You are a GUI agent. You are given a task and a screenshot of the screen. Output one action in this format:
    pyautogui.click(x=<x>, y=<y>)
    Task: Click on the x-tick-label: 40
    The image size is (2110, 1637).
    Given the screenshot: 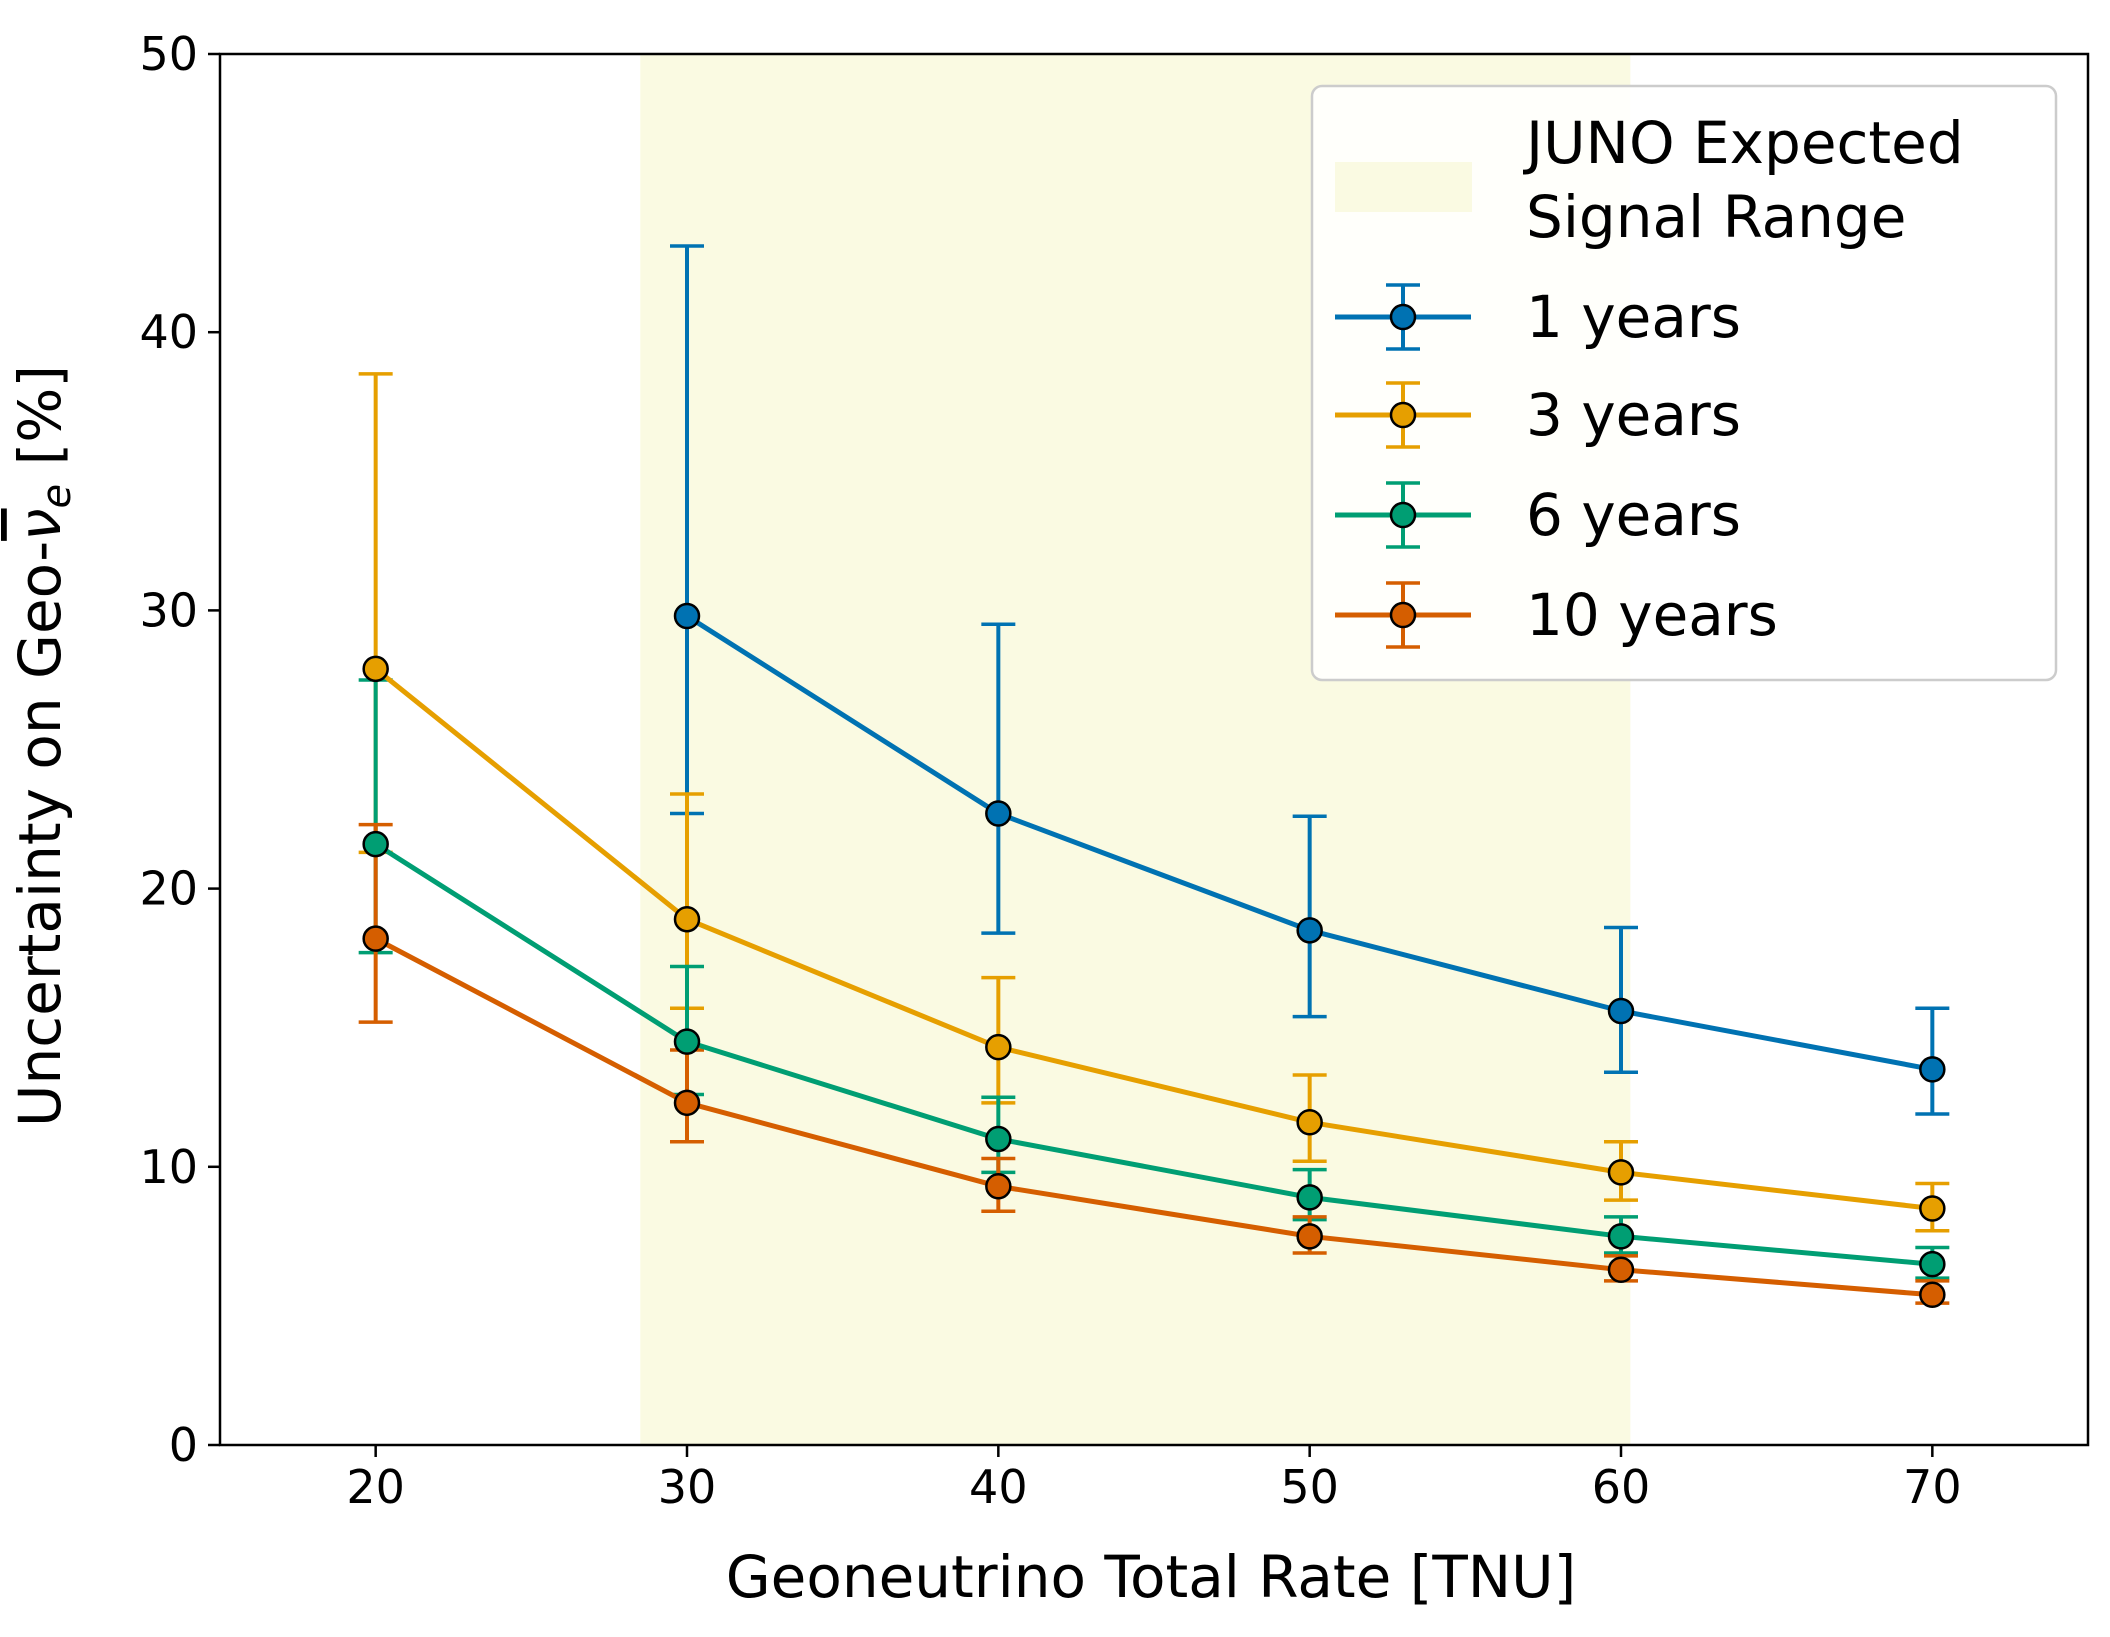 What is the action you would take?
    pyautogui.click(x=998, y=1487)
    